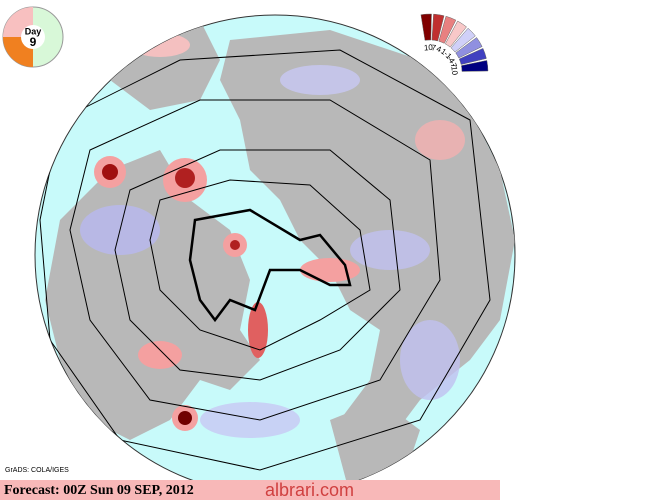 The image size is (650, 500). What do you see at coordinates (443, 52) in the screenshot?
I see `legend-label: 1` at bounding box center [443, 52].